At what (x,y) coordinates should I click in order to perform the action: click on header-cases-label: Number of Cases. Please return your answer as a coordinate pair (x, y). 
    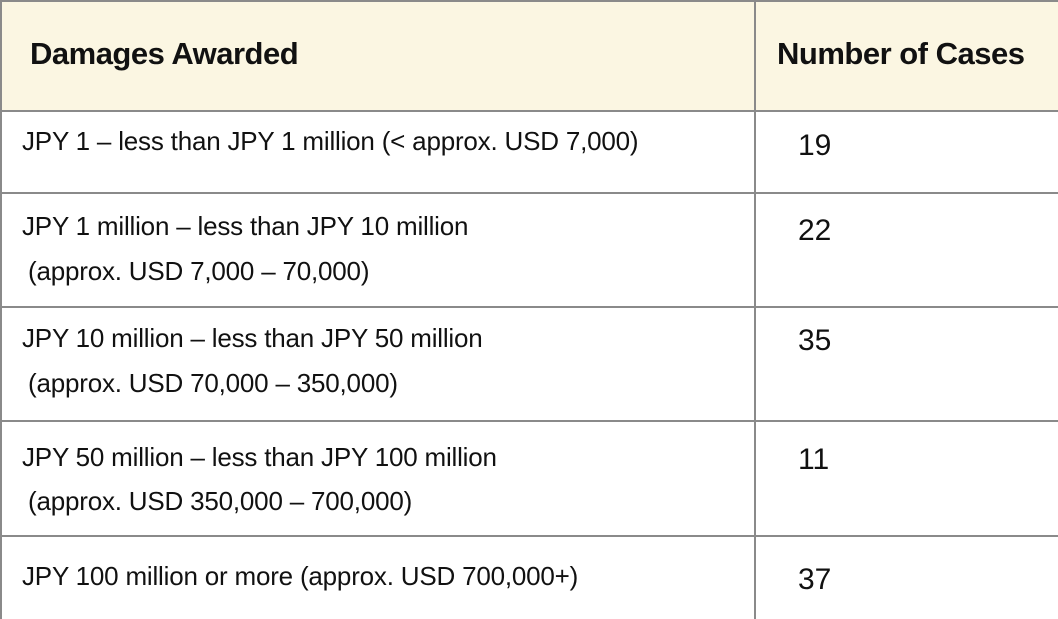
    Looking at the image, I should click on (901, 53).